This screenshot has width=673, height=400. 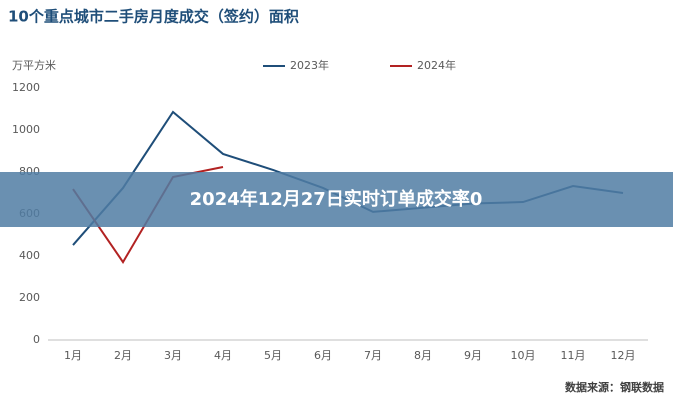 What do you see at coordinates (123, 355) in the screenshot?
I see `x-tick-label: 2月` at bounding box center [123, 355].